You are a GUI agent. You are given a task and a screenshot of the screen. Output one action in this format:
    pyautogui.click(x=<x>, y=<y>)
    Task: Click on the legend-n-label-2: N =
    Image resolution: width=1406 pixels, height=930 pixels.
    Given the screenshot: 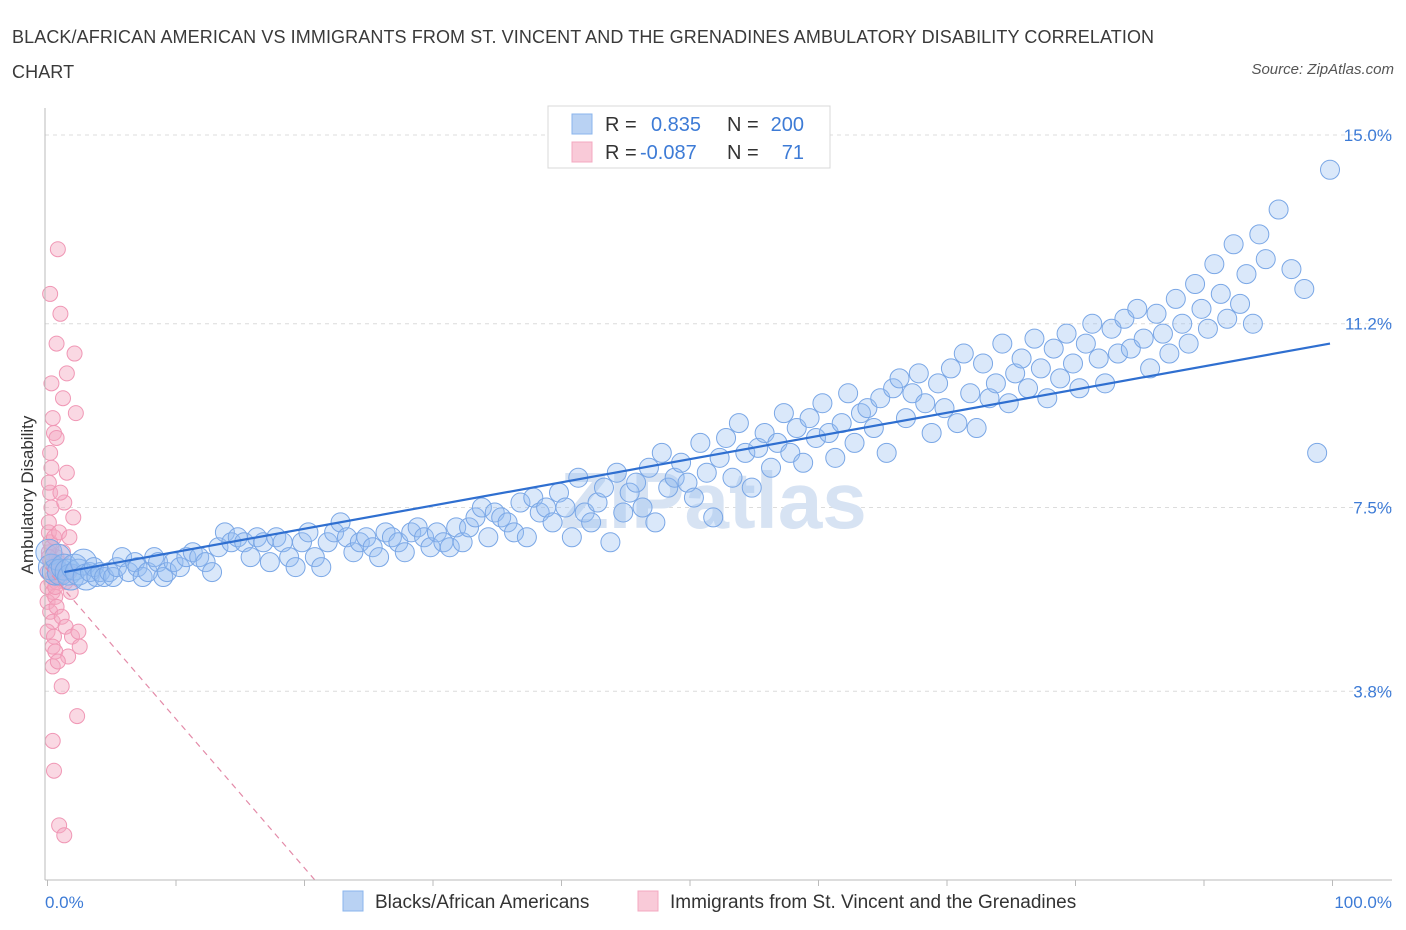 What is the action you would take?
    pyautogui.click(x=743, y=153)
    